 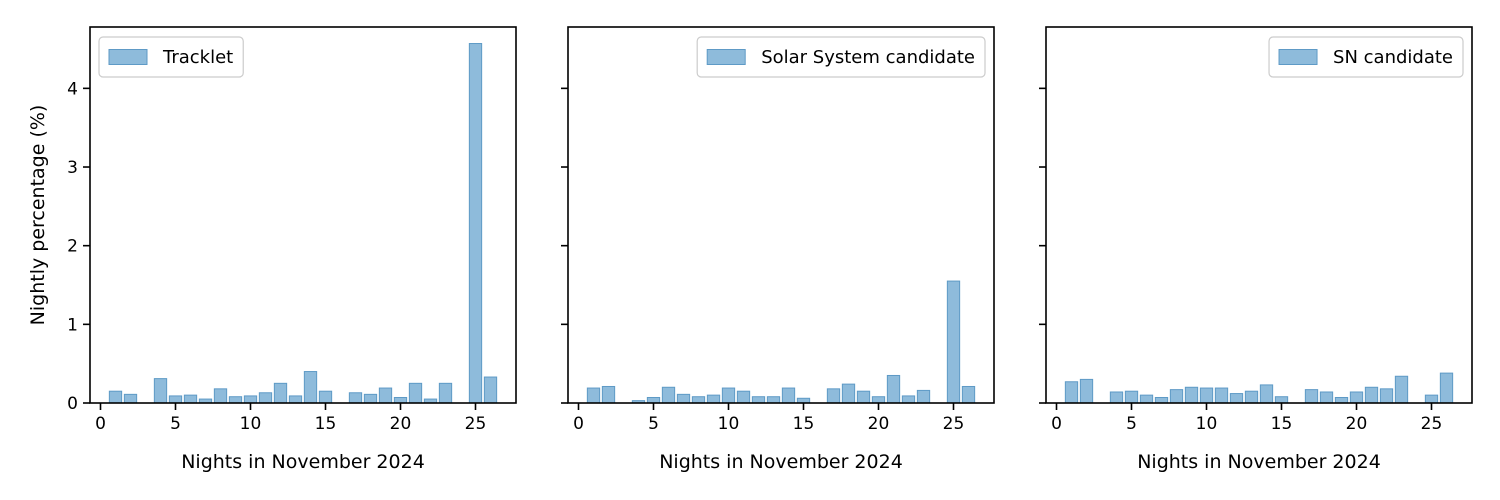 What do you see at coordinates (197, 57) in the screenshot?
I see `legend-label: Tracklet` at bounding box center [197, 57].